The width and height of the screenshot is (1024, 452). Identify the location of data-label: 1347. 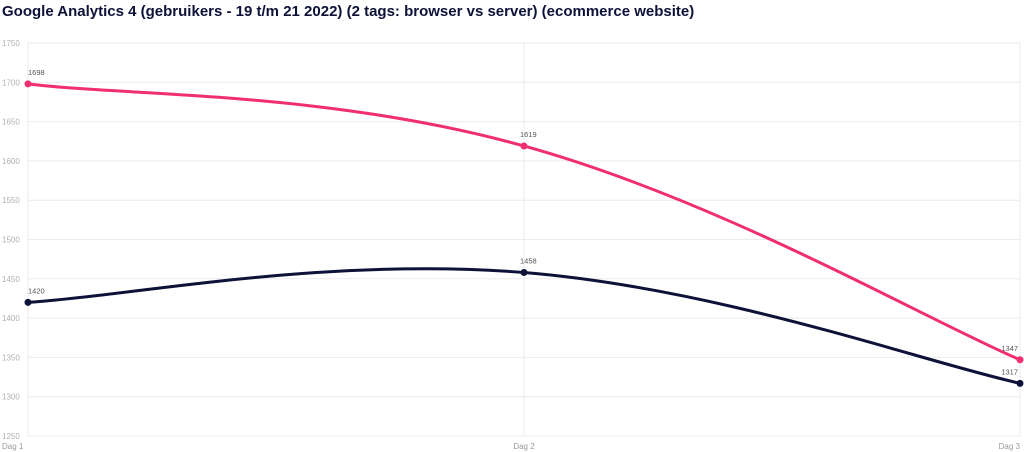
(1009, 348).